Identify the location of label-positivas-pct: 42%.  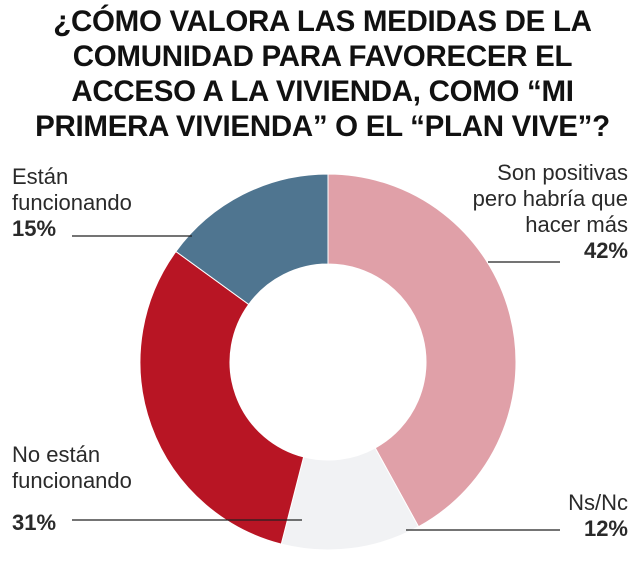
(605, 250).